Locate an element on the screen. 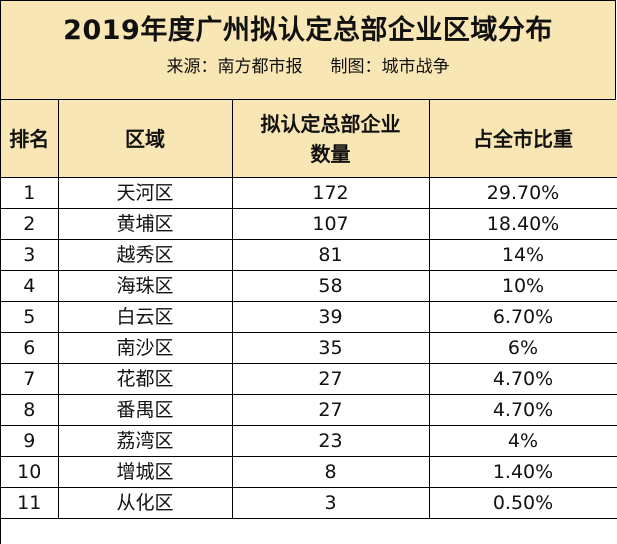 The height and width of the screenshot is (544, 617). cell-share: 4% is located at coordinates (523, 441).